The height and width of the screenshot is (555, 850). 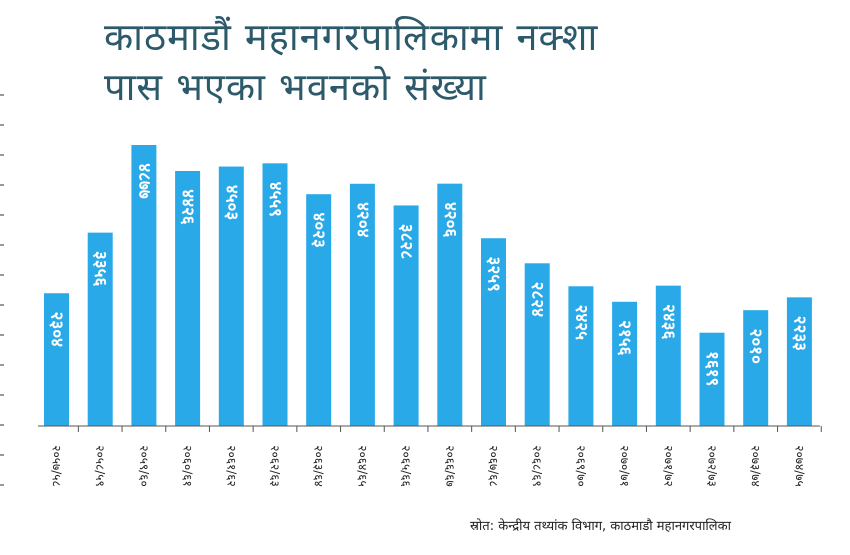 What do you see at coordinates (57, 330) in the screenshot?
I see `bar-value-label-1: २३०४` at bounding box center [57, 330].